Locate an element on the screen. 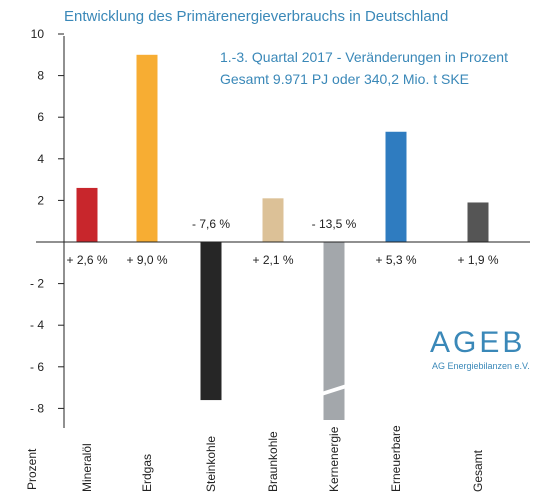 This screenshot has width=557, height=500. value-label: - 13,5 % is located at coordinates (334, 224).